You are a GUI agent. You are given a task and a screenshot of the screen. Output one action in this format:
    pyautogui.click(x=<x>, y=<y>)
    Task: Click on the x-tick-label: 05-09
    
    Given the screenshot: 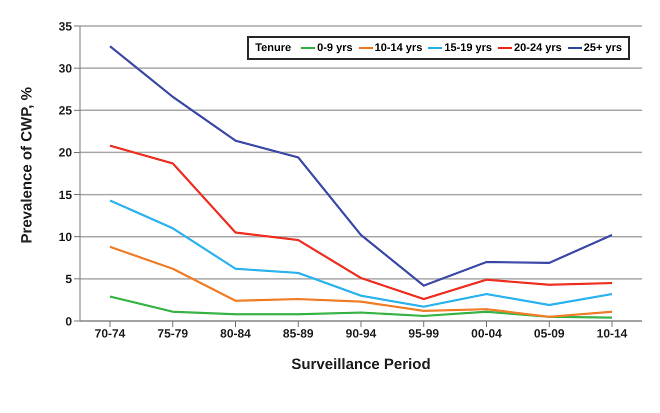 What is the action you would take?
    pyautogui.click(x=549, y=333)
    